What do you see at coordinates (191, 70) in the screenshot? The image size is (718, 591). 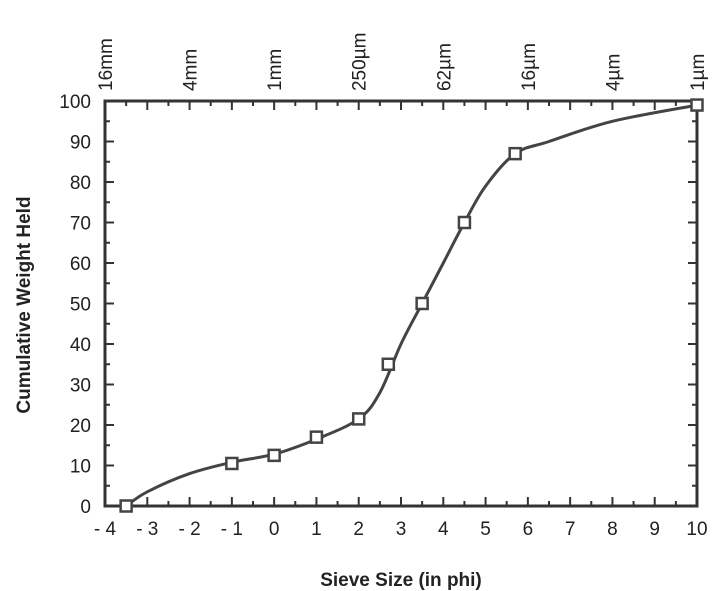 I see `top-axis-label: 4mm` at bounding box center [191, 70].